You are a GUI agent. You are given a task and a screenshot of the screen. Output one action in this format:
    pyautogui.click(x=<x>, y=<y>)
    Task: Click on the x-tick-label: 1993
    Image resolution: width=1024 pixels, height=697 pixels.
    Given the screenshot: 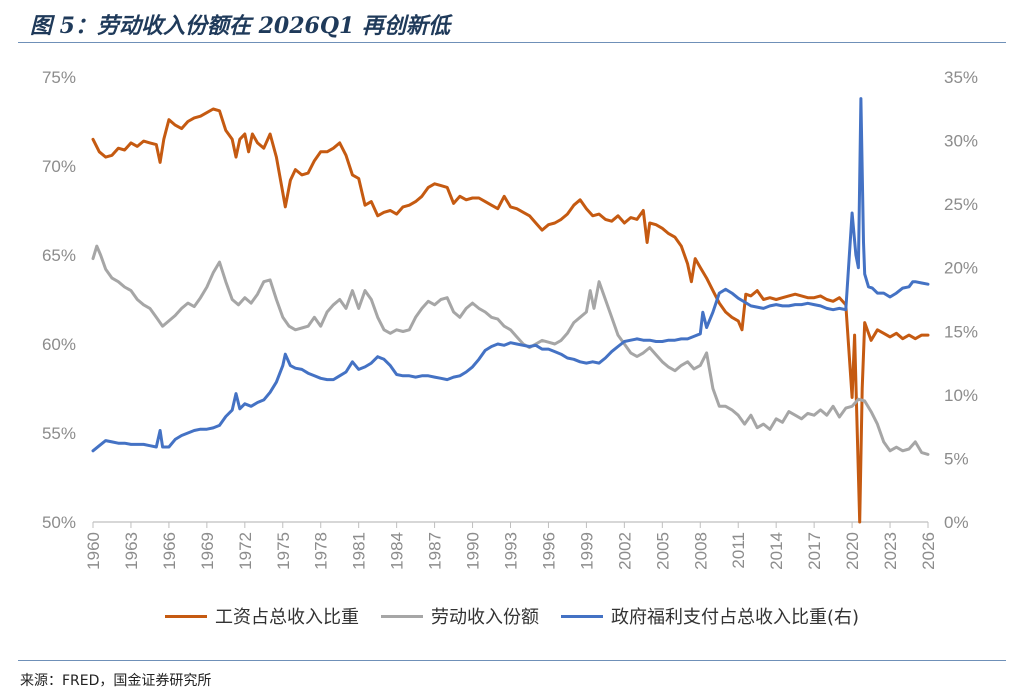 What is the action you would take?
    pyautogui.click(x=511, y=551)
    